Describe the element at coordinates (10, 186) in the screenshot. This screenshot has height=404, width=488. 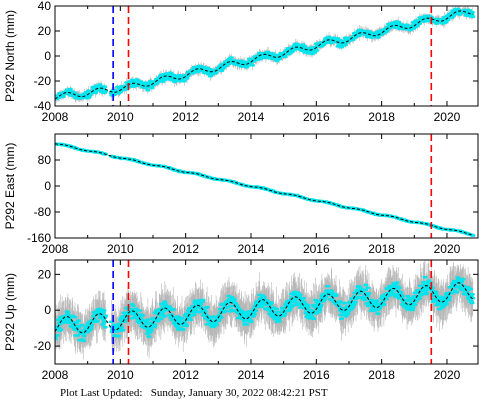
I see `y-axis-label: P292 East (mm)` at that location.